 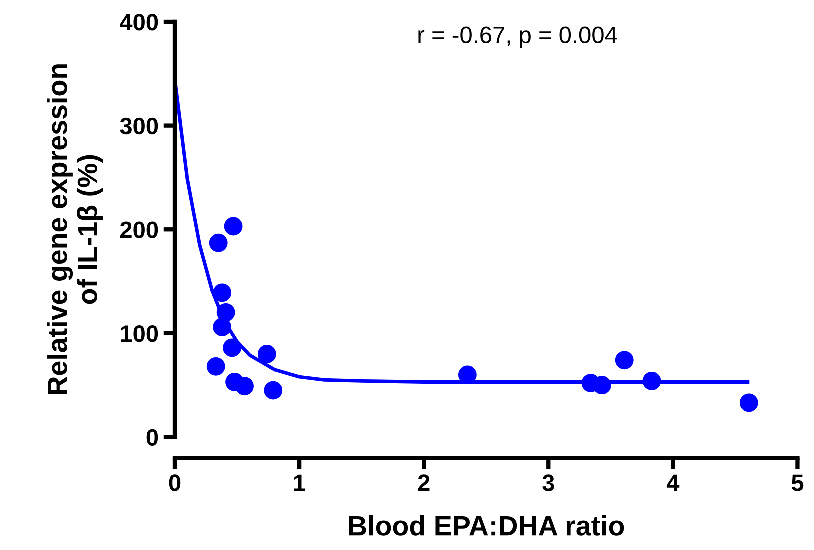 I want to click on y-tick-label: 400, so click(x=139, y=22).